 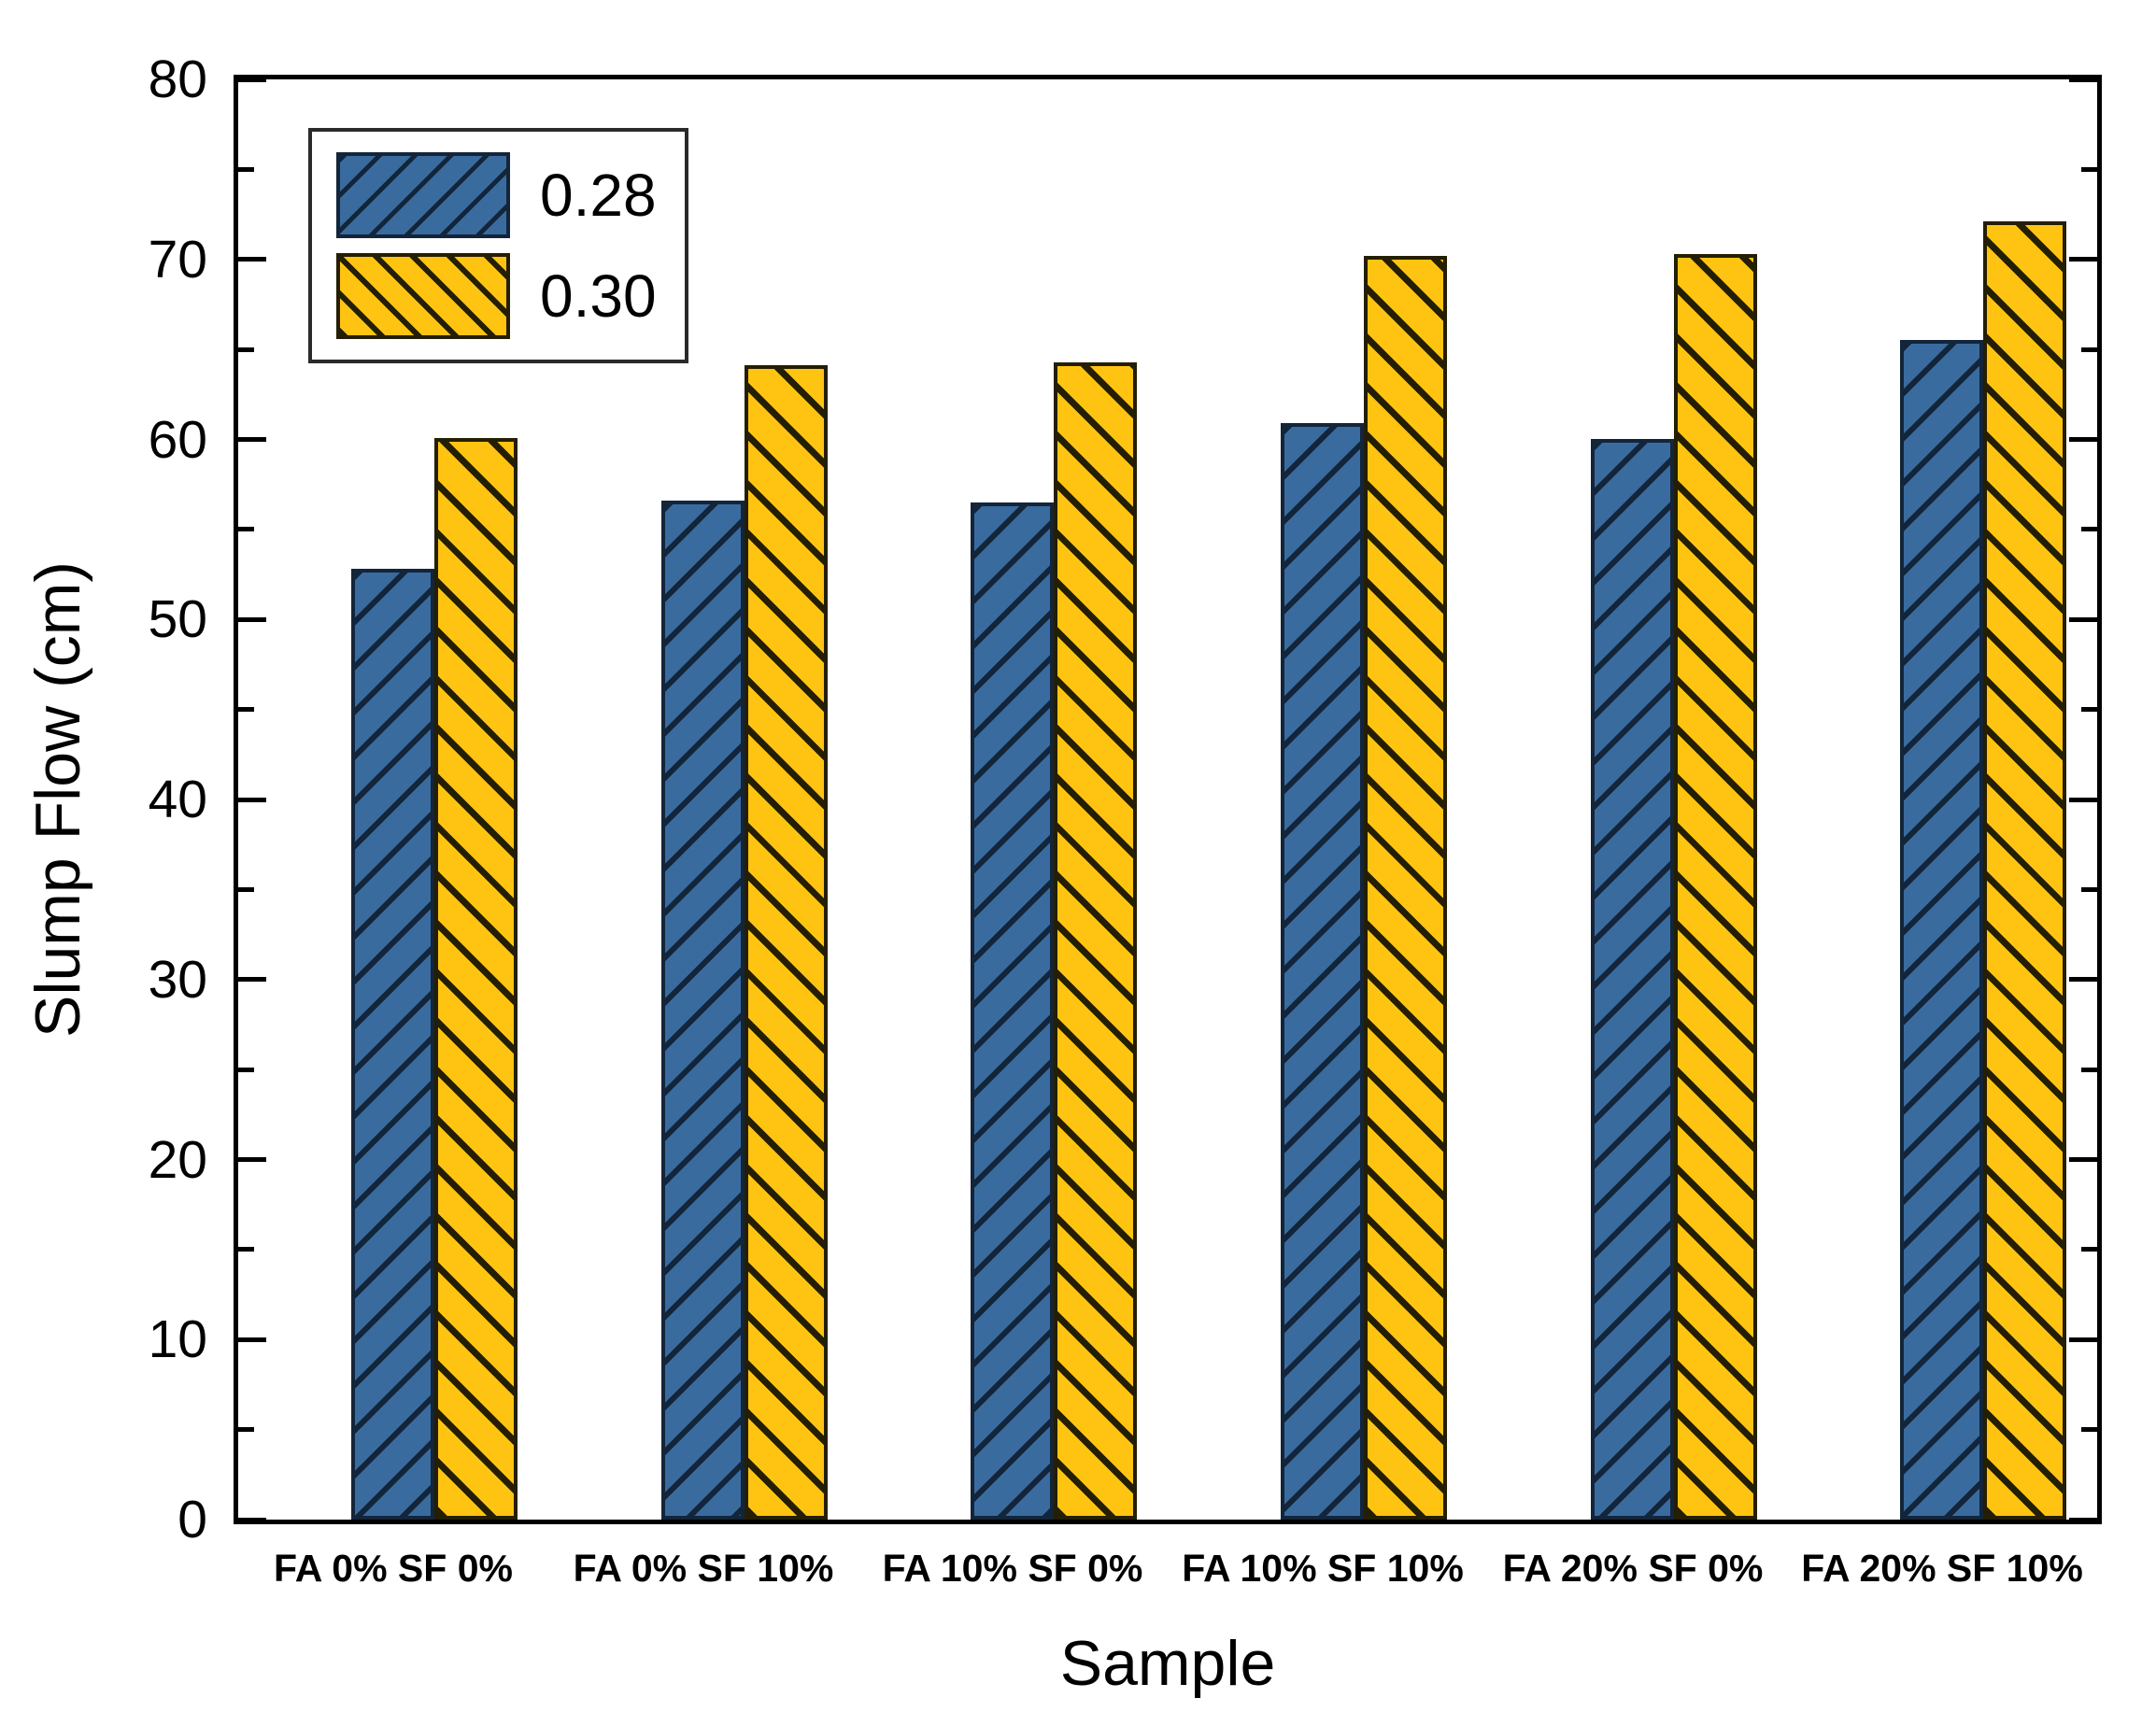 I want to click on y-tick-label: 40, so click(x=177, y=799).